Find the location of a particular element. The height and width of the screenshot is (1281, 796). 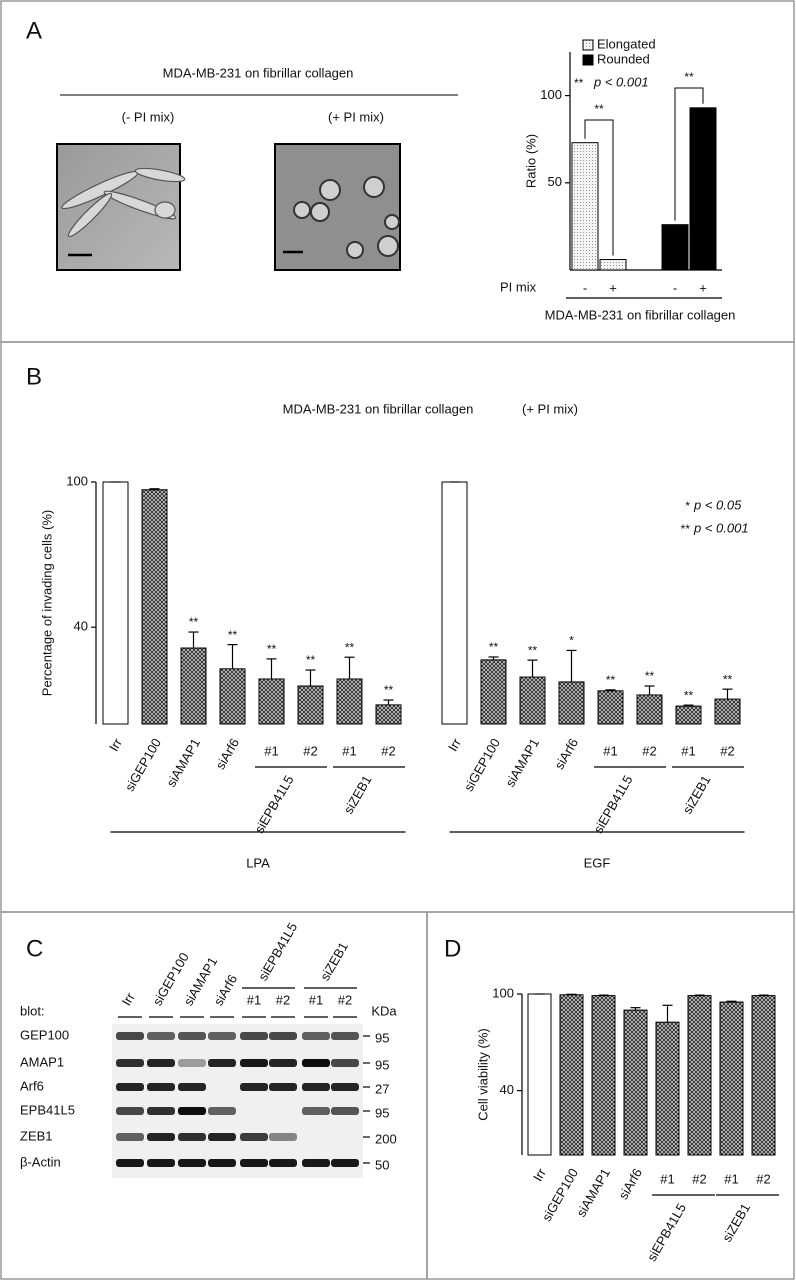

protein-label: AMAP1 is located at coordinates (42, 1061).